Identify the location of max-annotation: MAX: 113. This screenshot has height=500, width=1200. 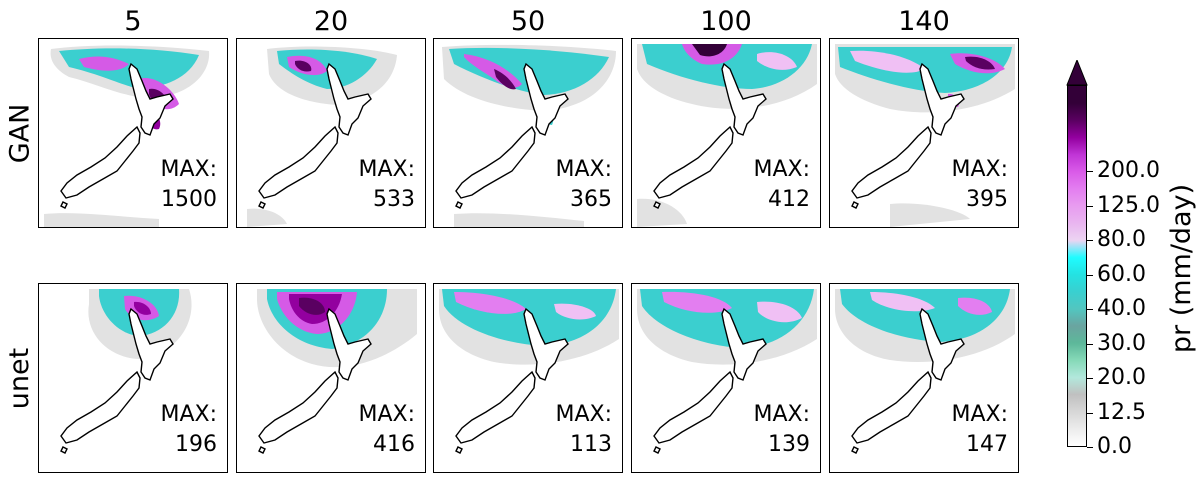
(583, 429).